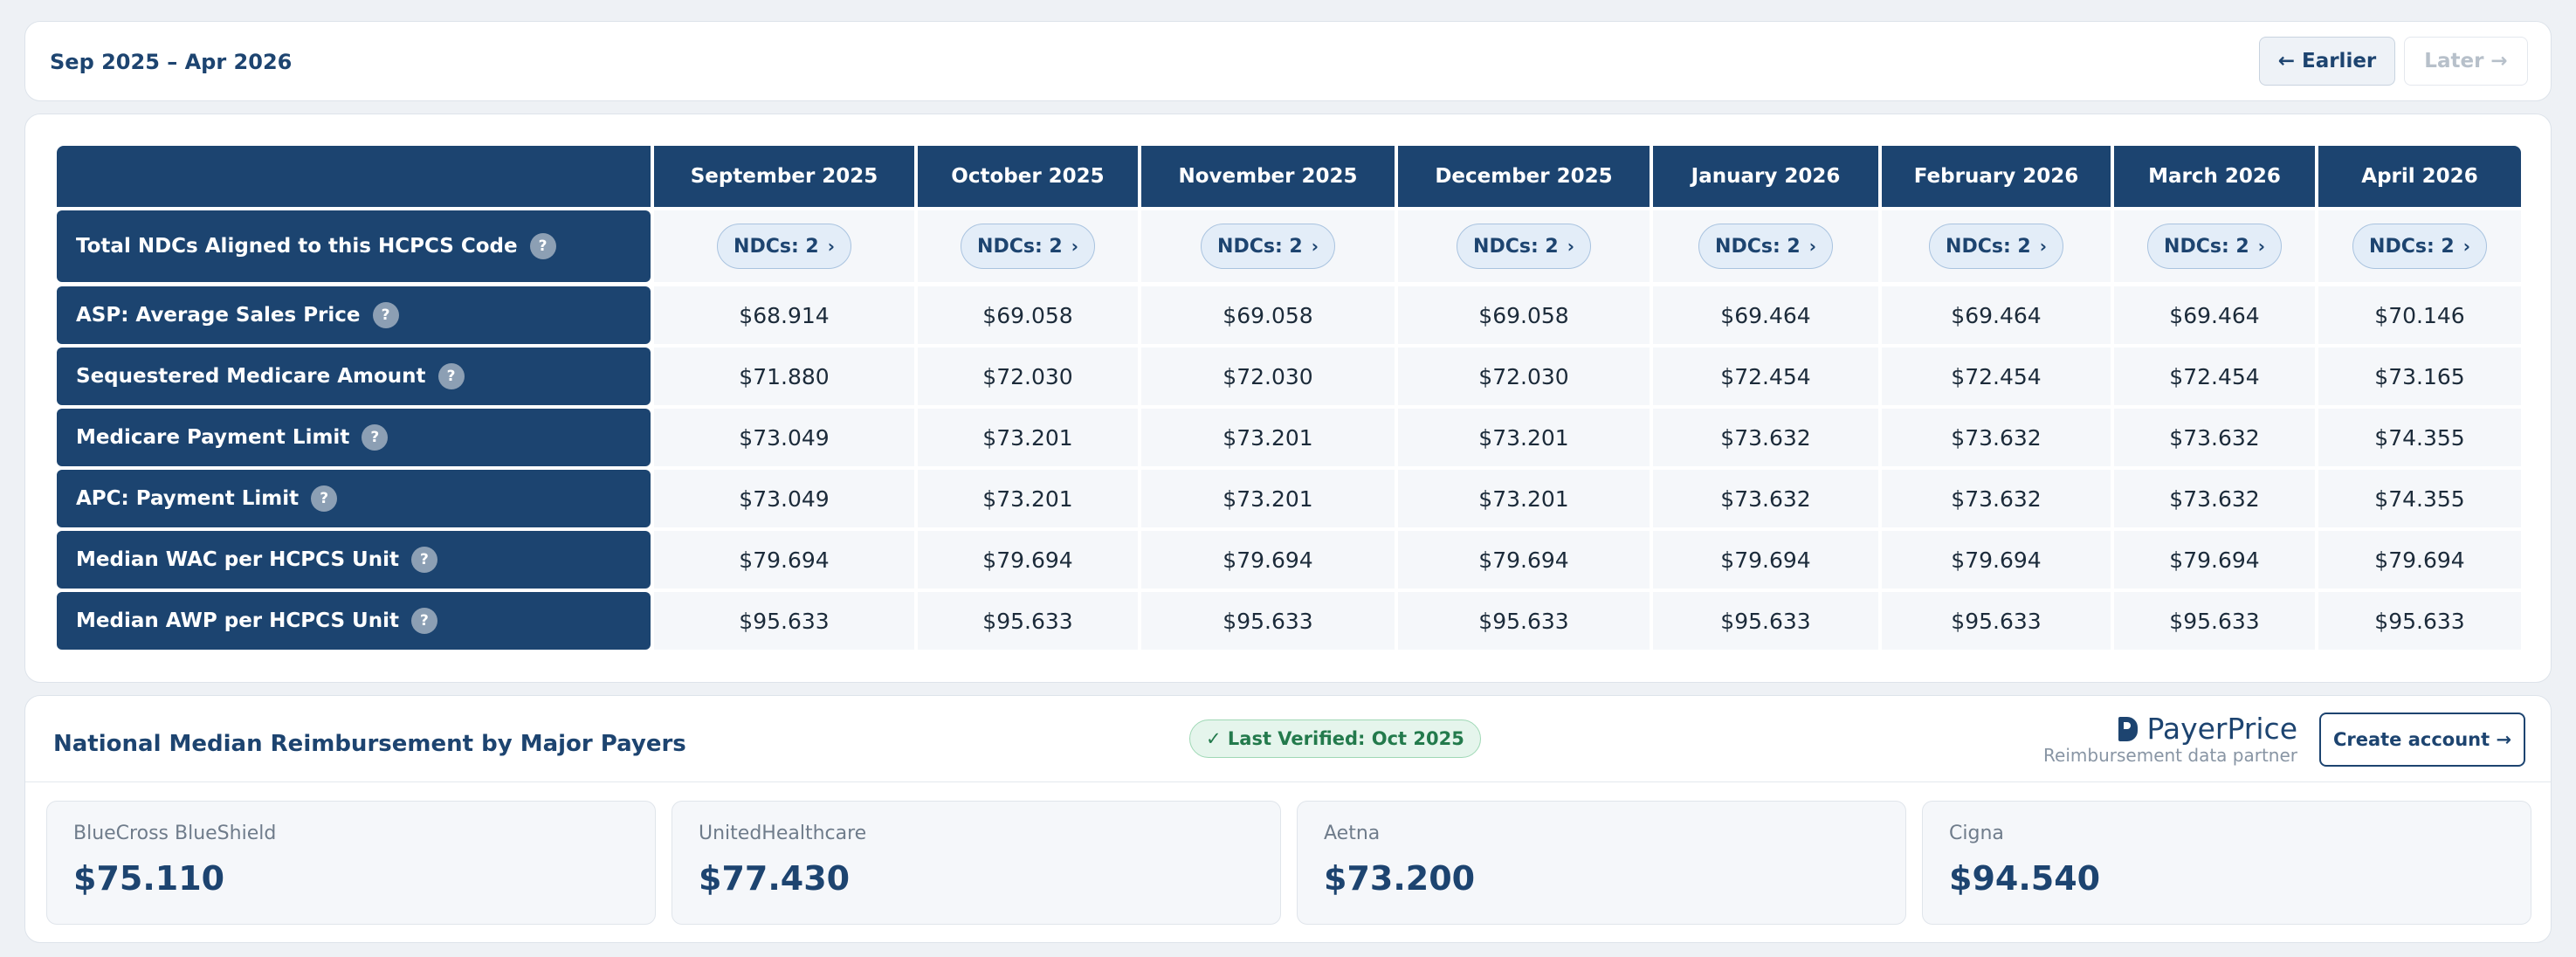 The image size is (2576, 957). I want to click on month-header: March 2026, so click(2214, 177).